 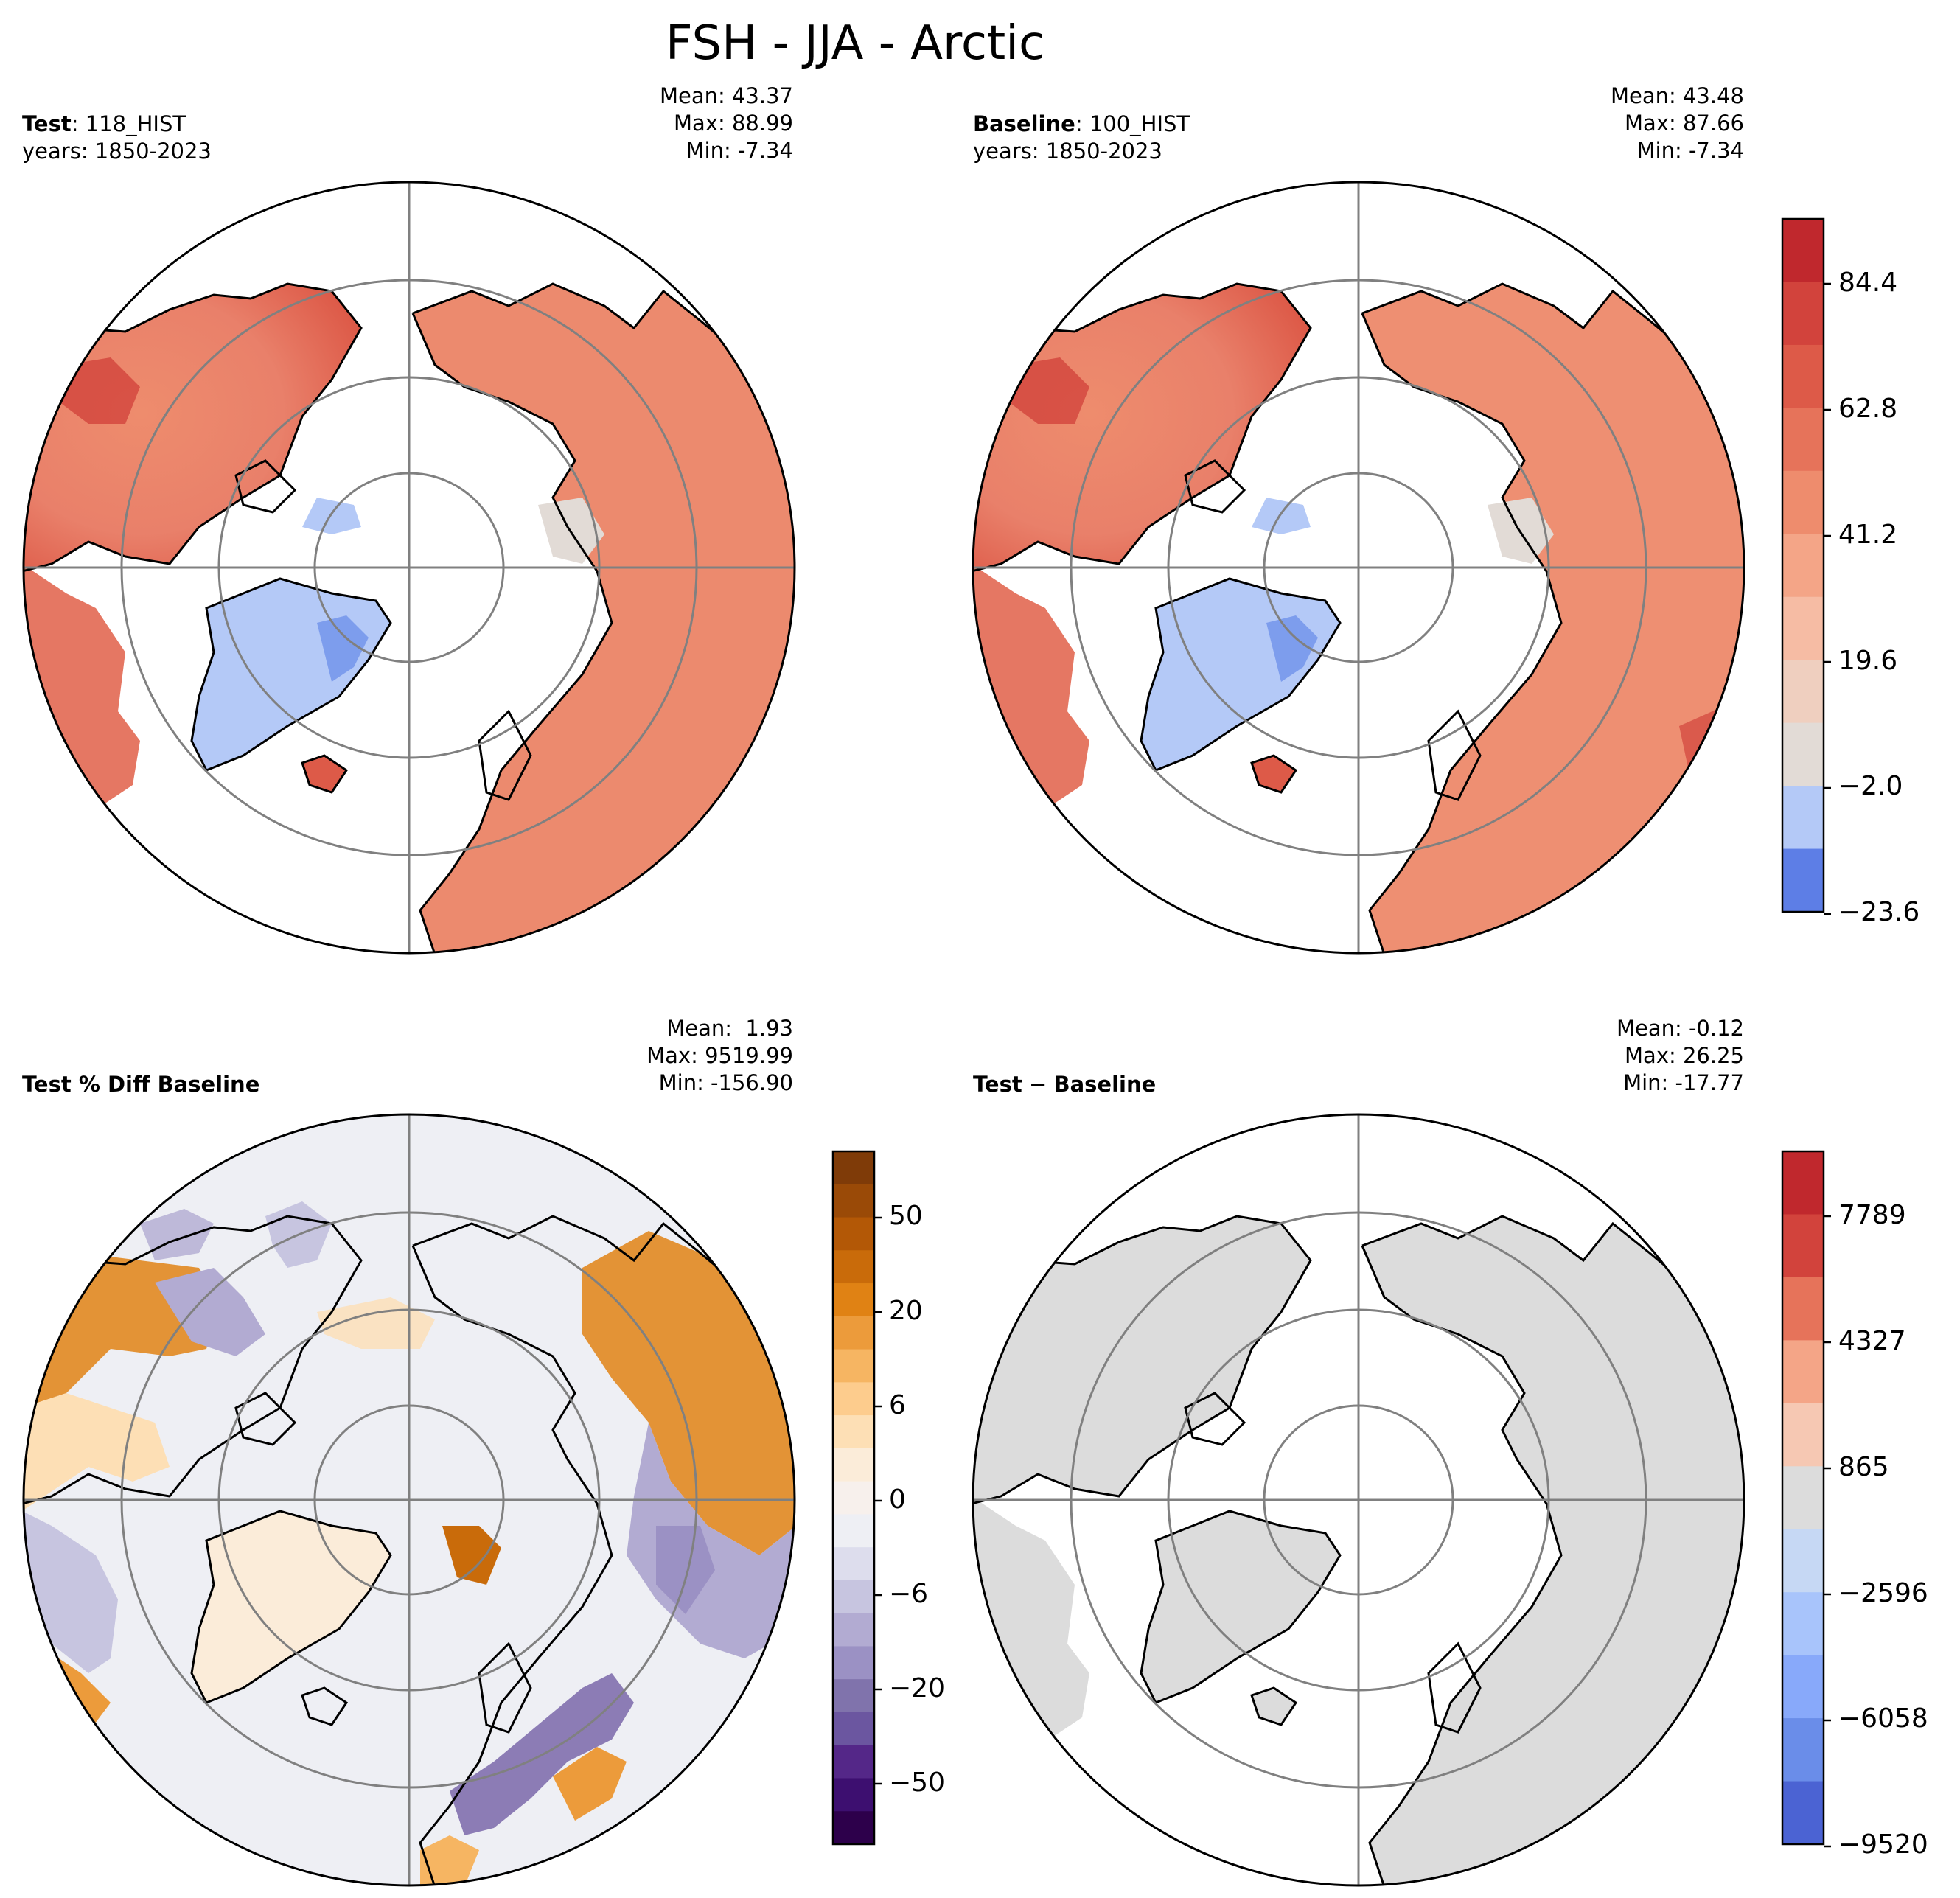 I want to click on diff-label-sep: −, so click(x=1038, y=1084).